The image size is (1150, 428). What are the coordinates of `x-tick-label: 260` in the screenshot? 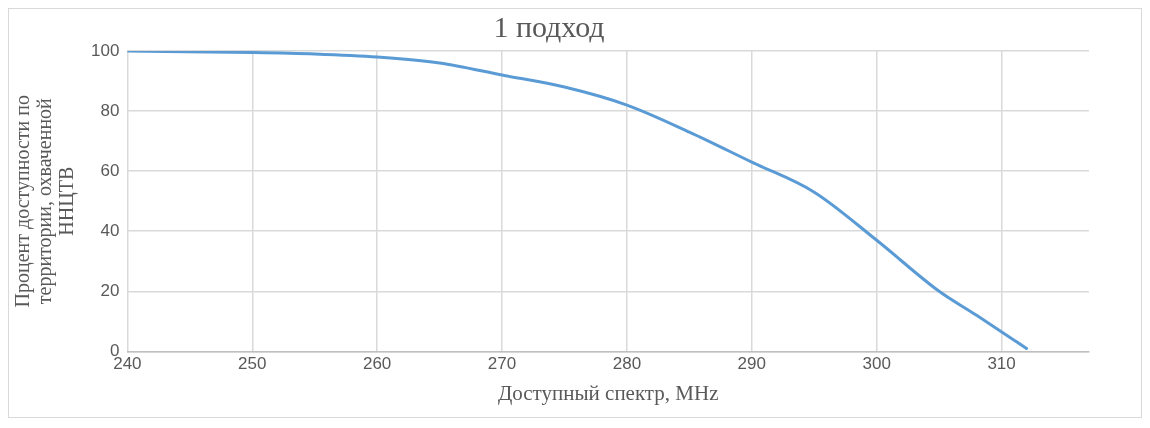 It's located at (377, 364).